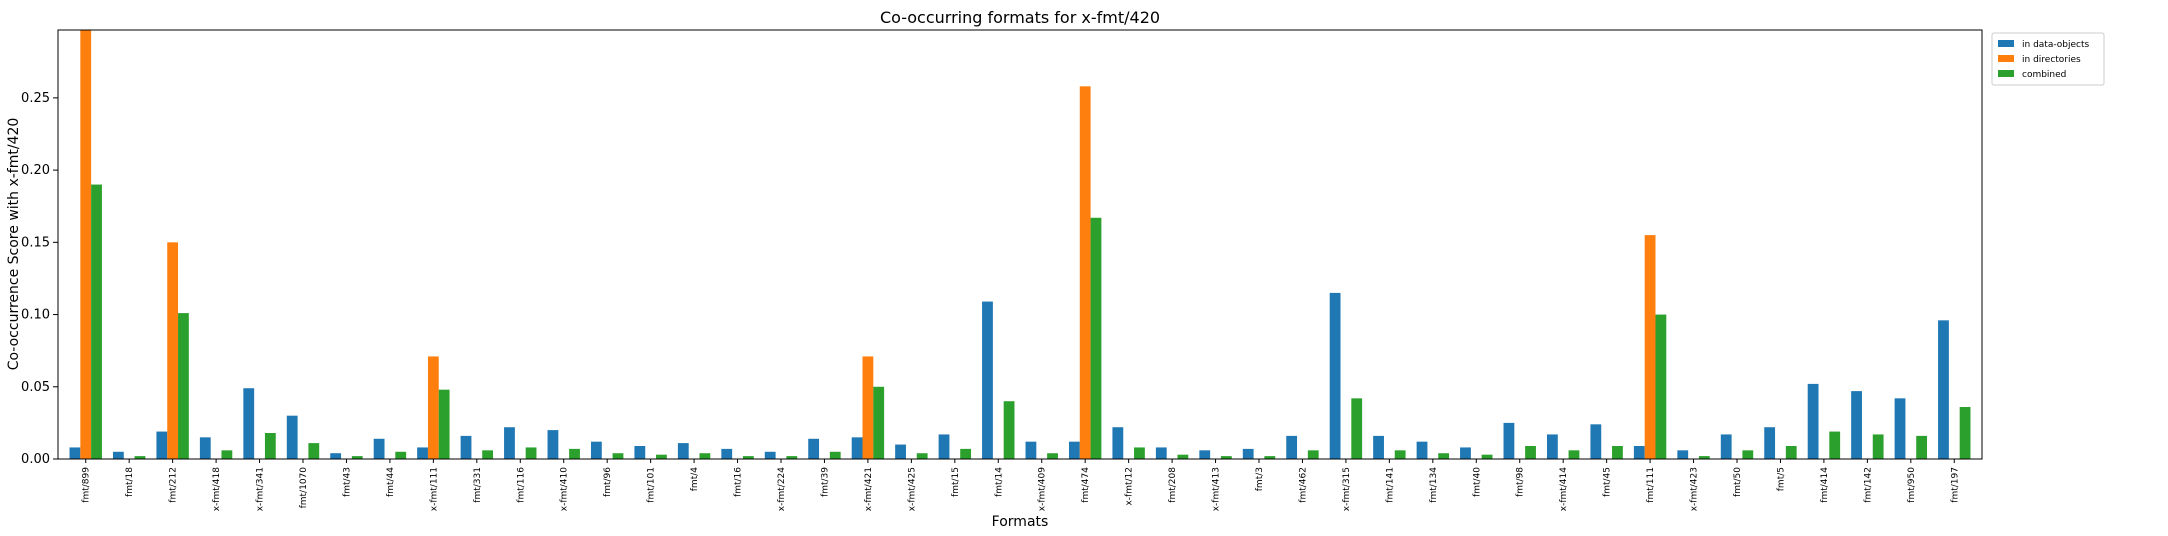 The width and height of the screenshot is (2168, 536). Describe the element at coordinates (695, 479) in the screenshot. I see `x-tick-label: fmt/4` at that location.